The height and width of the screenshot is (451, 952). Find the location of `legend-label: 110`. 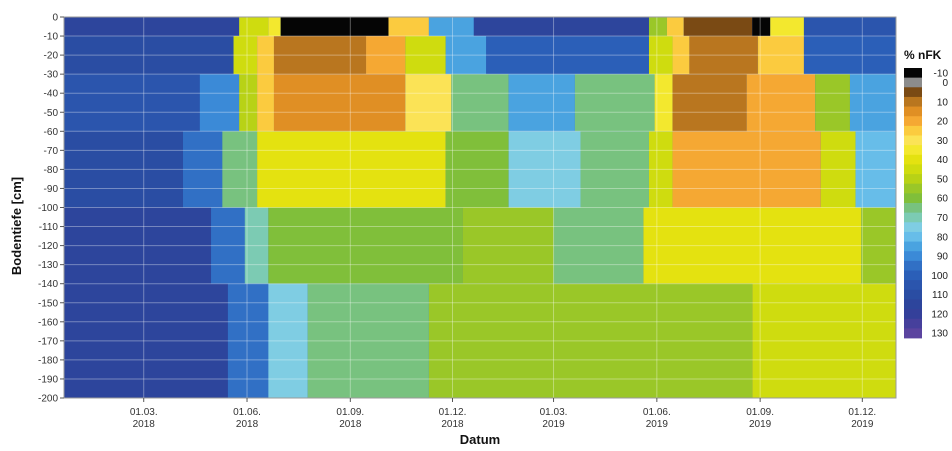

legend-label: 110 is located at coordinates (940, 295).